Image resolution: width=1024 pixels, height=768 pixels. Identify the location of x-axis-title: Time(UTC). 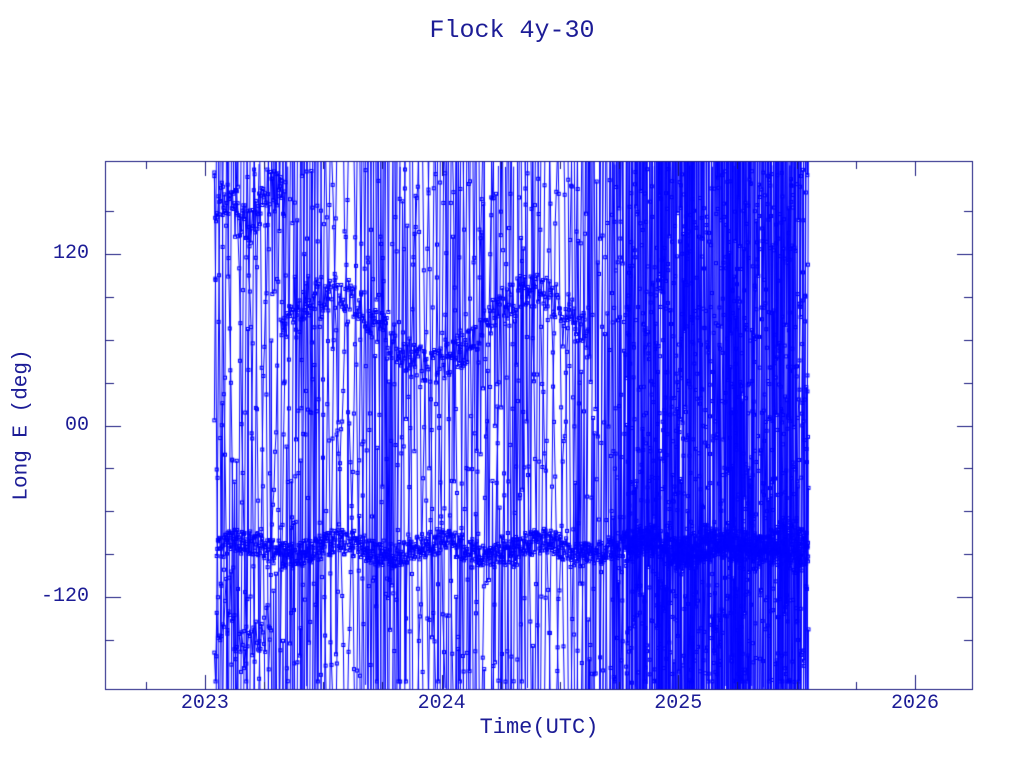
(539, 727).